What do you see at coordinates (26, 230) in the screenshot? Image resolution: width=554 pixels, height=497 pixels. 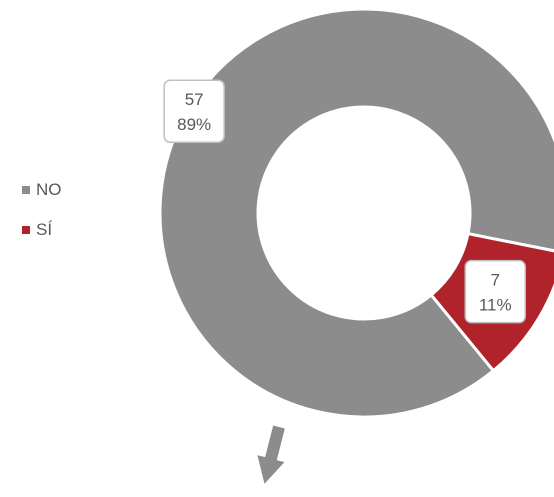 I see `legend-swatch-si` at bounding box center [26, 230].